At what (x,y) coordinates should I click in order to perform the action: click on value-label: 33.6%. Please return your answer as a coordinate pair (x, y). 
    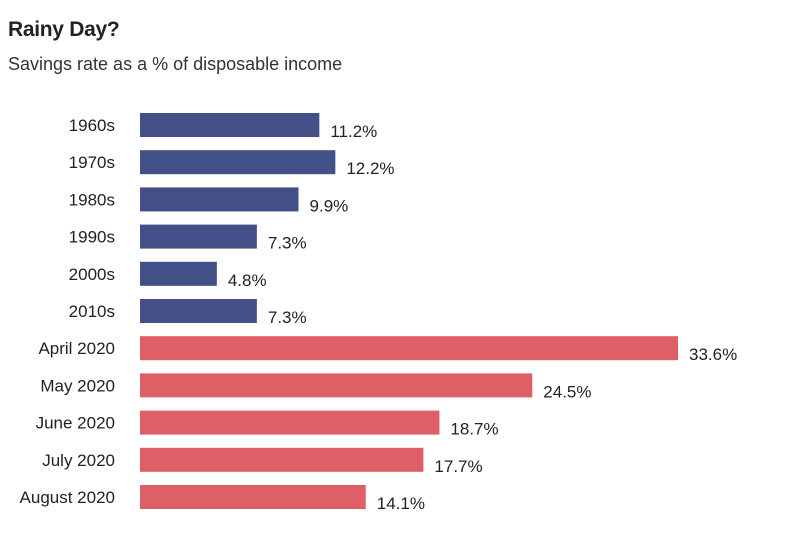
    Looking at the image, I should click on (713, 354).